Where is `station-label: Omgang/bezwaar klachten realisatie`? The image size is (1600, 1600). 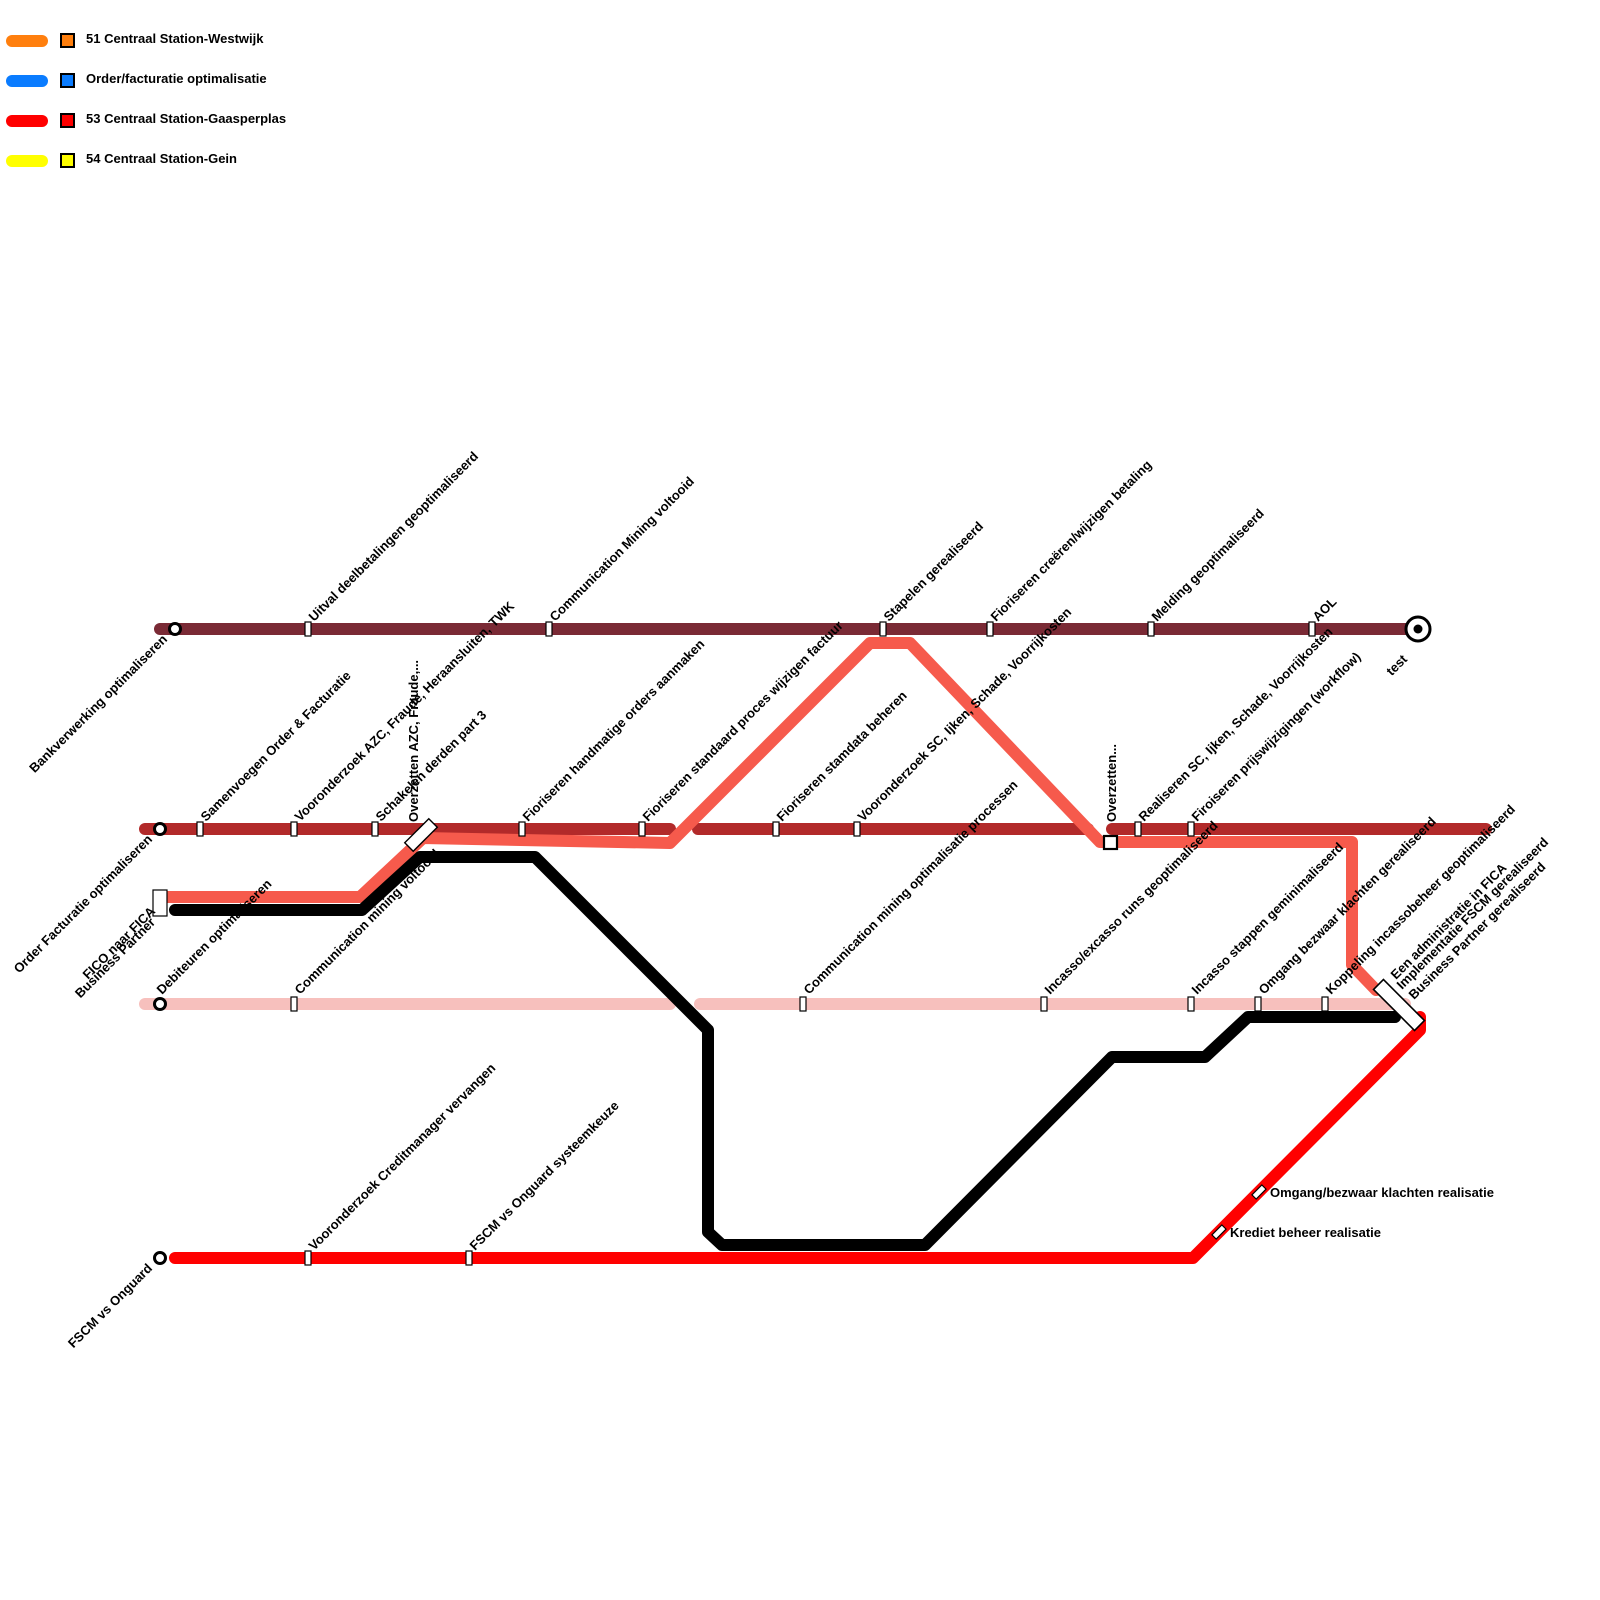
station-label: Omgang/bezwaar klachten realisatie is located at coordinates (1382, 1192).